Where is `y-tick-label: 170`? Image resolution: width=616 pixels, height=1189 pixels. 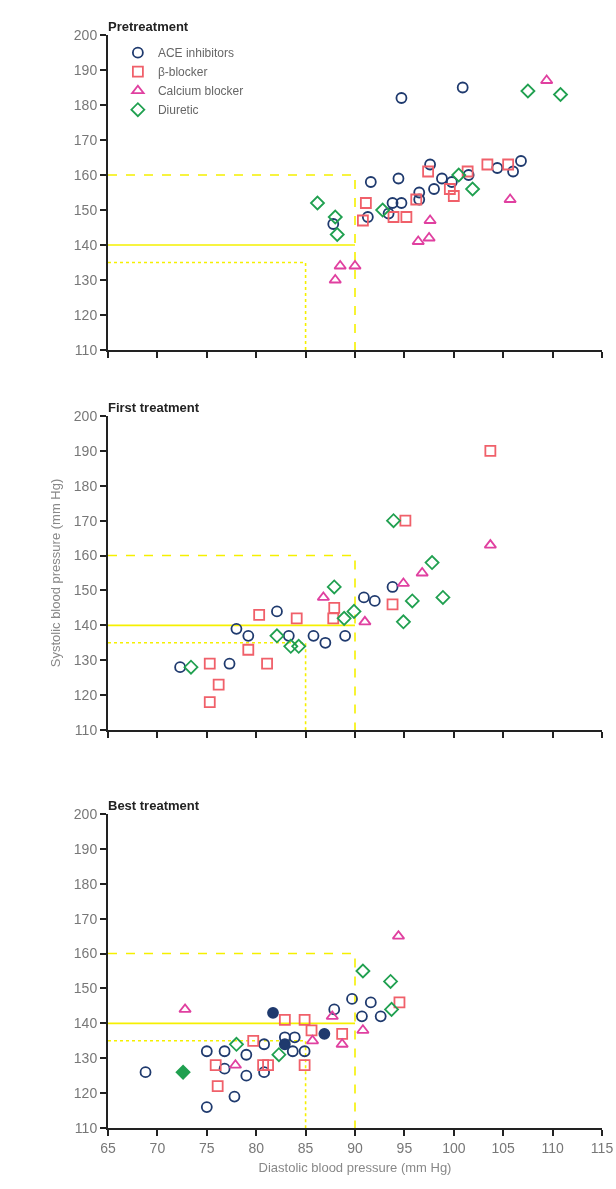
y-tick-label: 170 is located at coordinates (85, 139).